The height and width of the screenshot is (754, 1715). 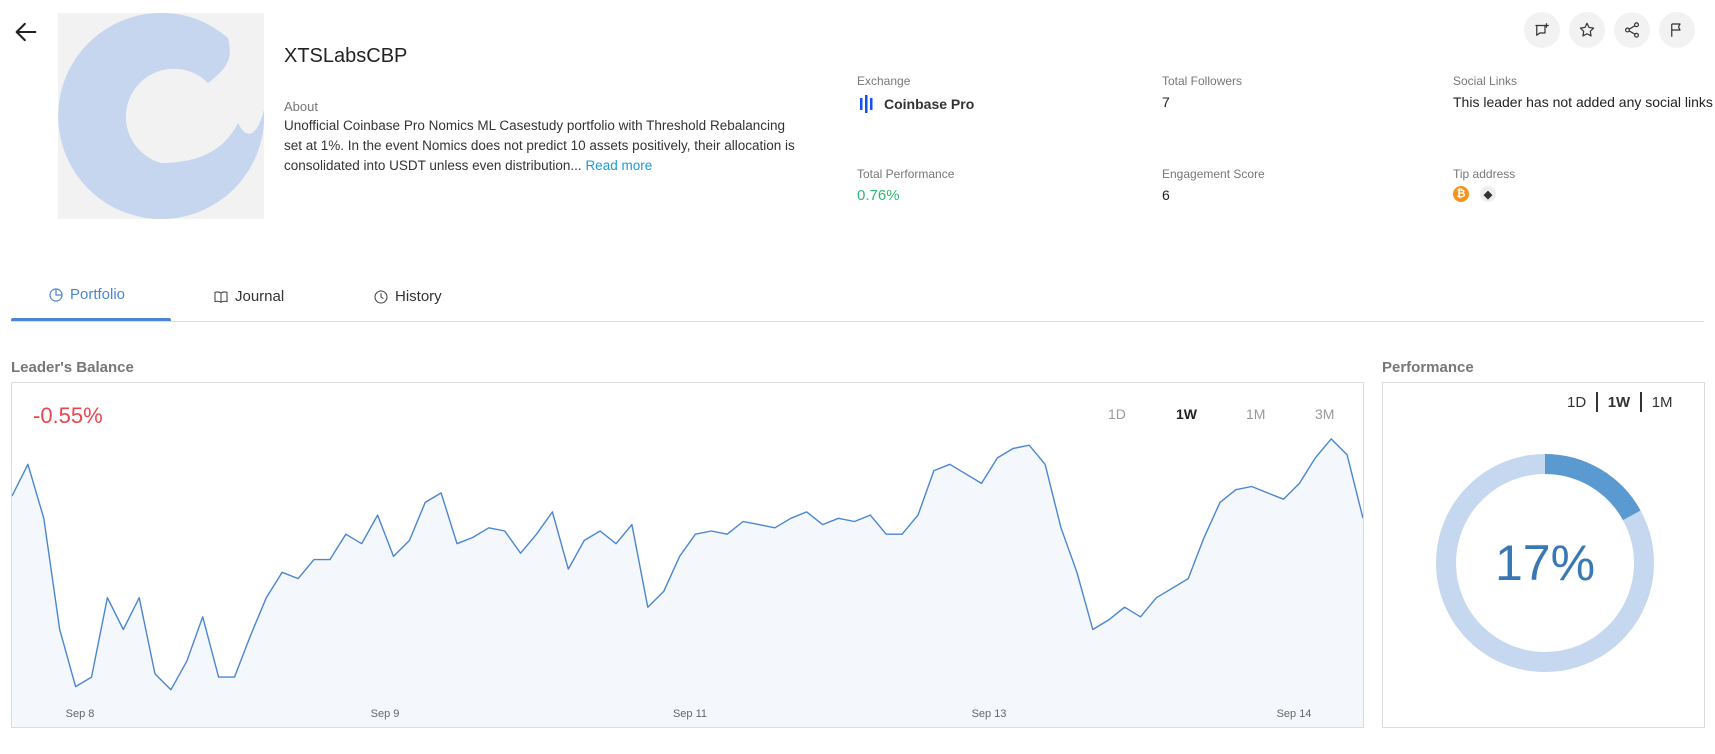 What do you see at coordinates (91, 320) in the screenshot?
I see `active-tab-indicator` at bounding box center [91, 320].